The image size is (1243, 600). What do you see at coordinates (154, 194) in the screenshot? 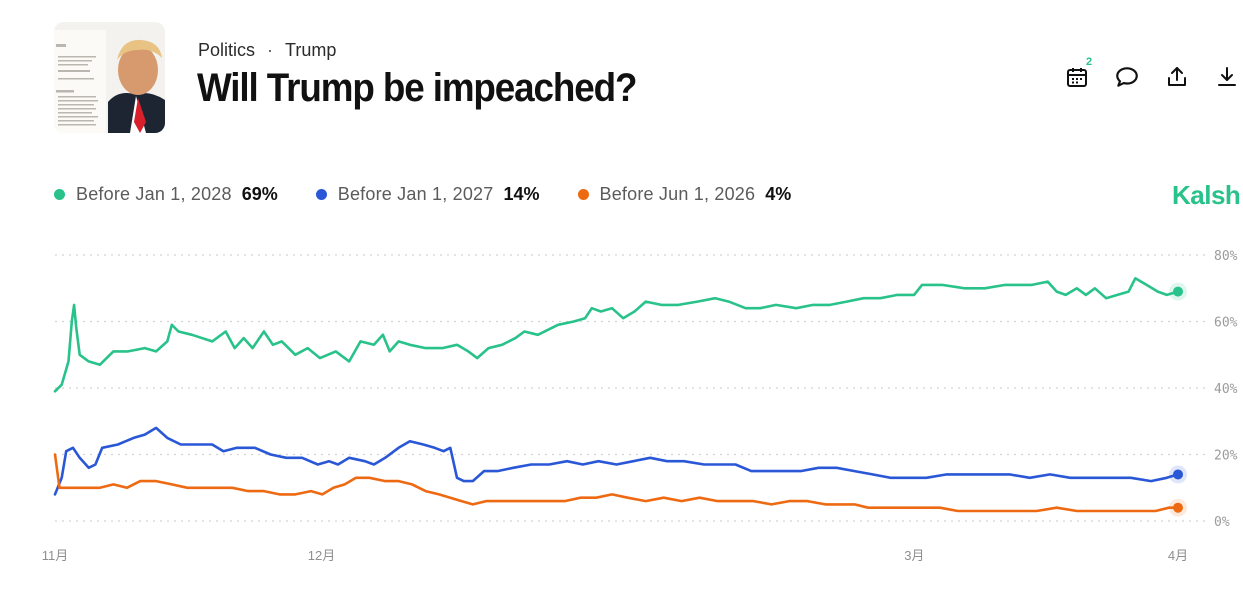
I see `legend-label-2028: Before Jan 1, 2028` at bounding box center [154, 194].